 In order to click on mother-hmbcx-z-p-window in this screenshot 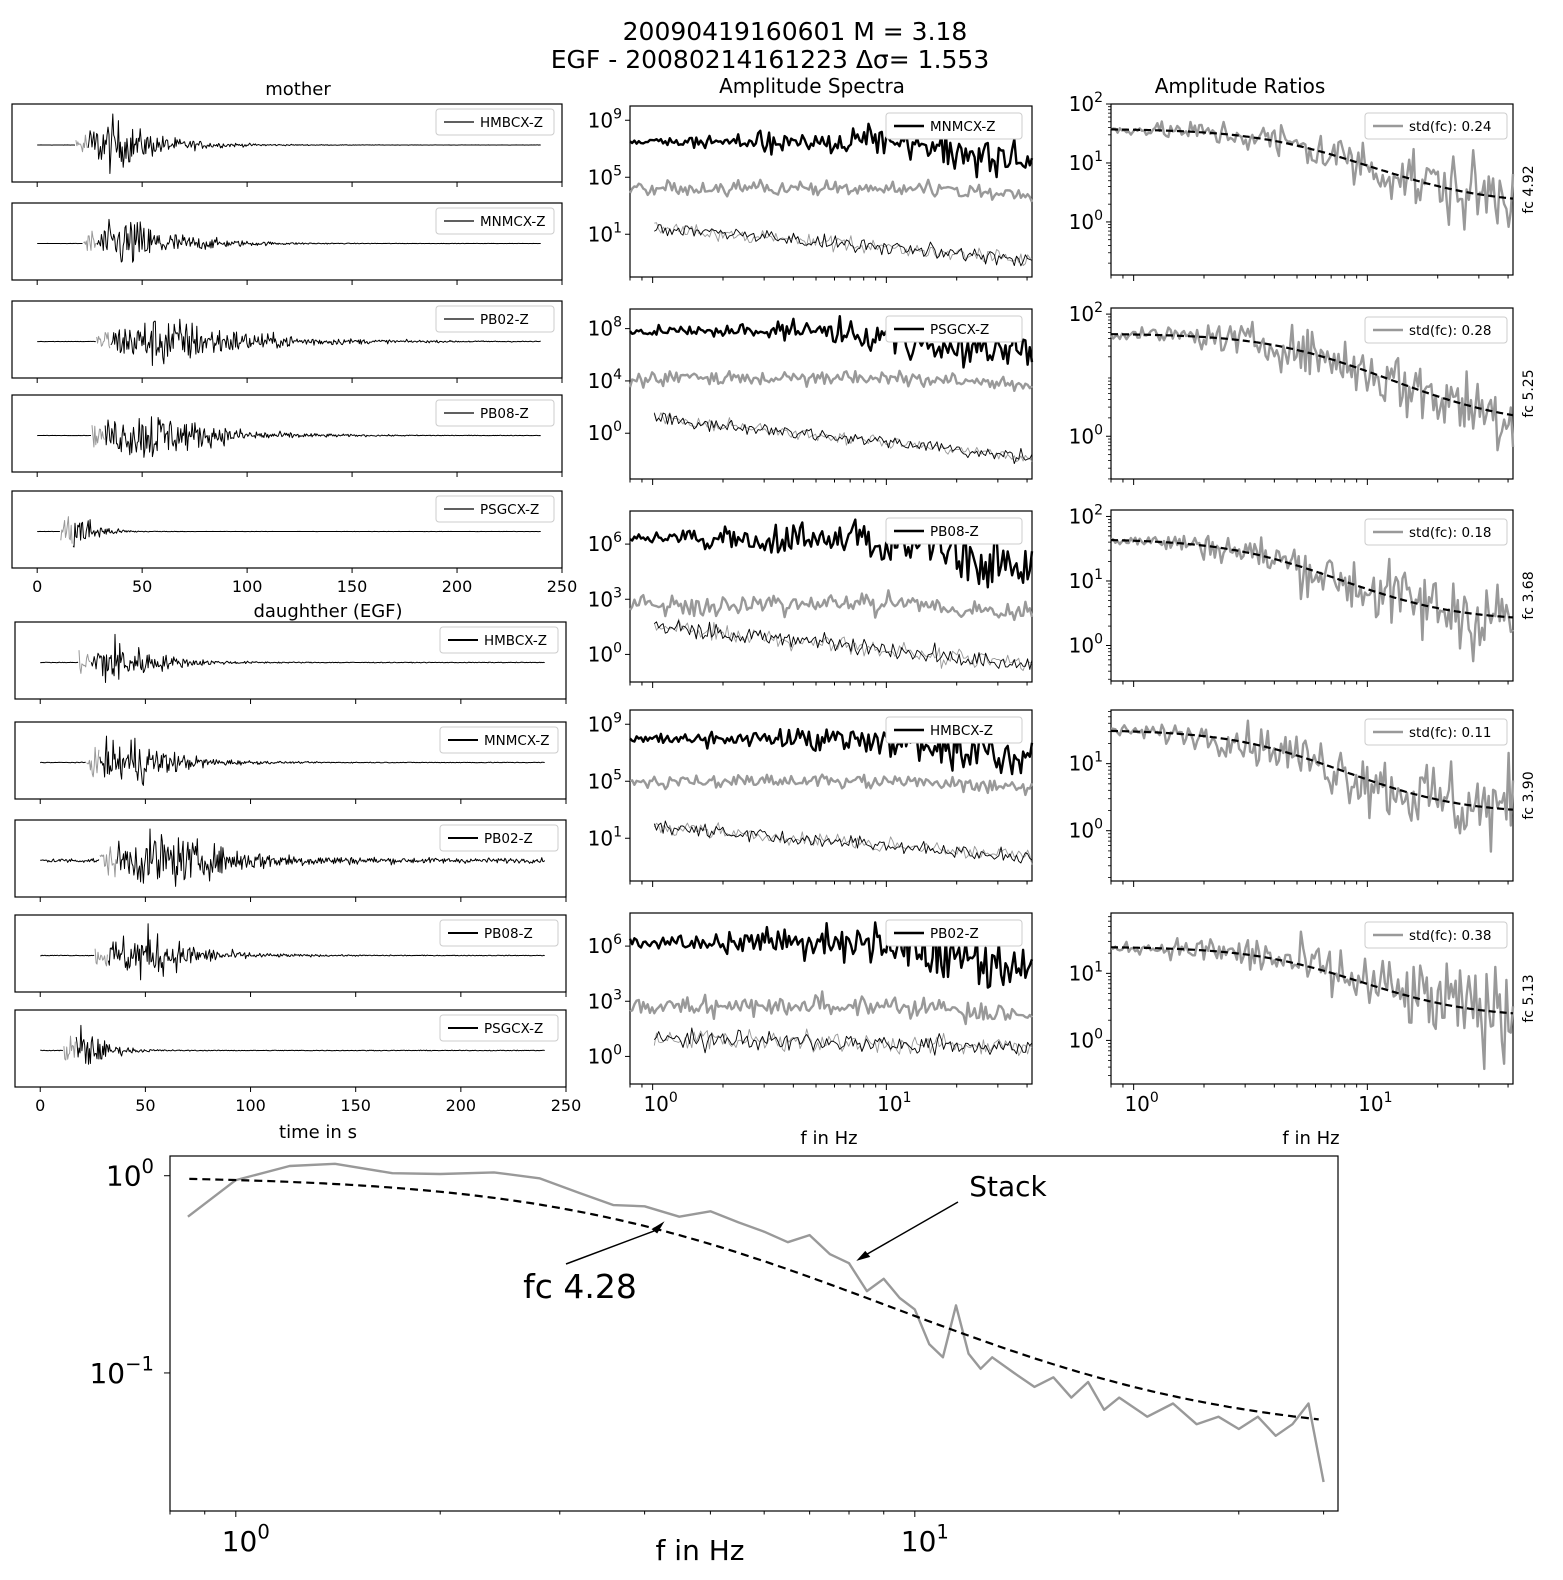, I will do `click(81, 143)`.